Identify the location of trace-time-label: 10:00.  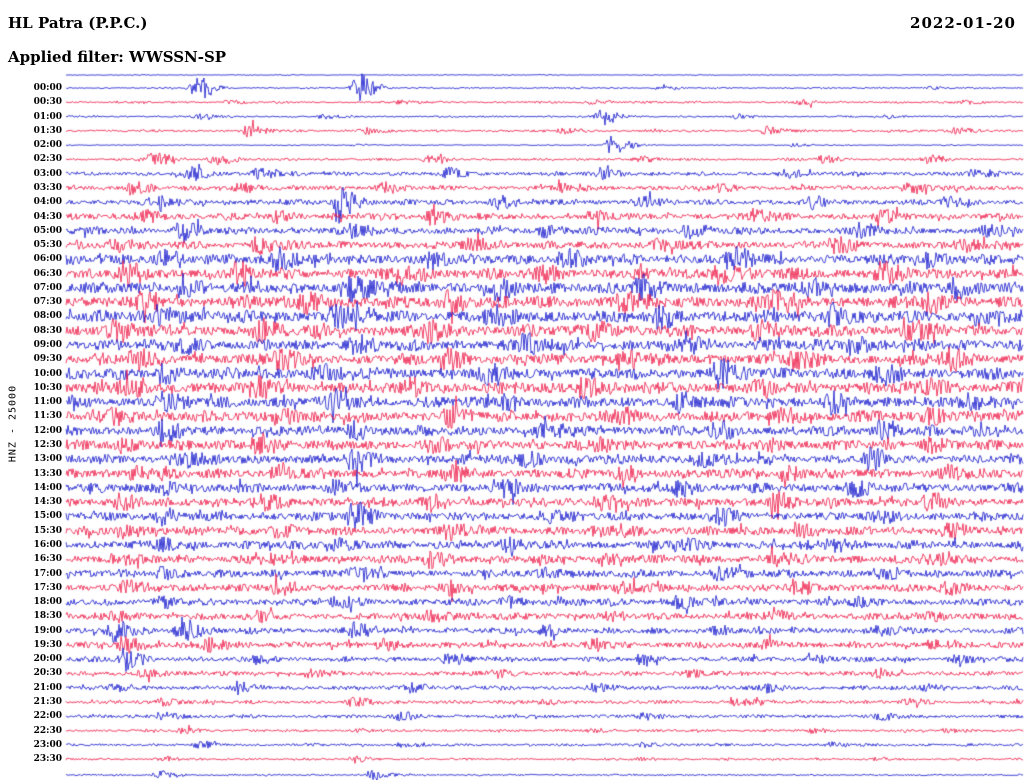
(47, 373).